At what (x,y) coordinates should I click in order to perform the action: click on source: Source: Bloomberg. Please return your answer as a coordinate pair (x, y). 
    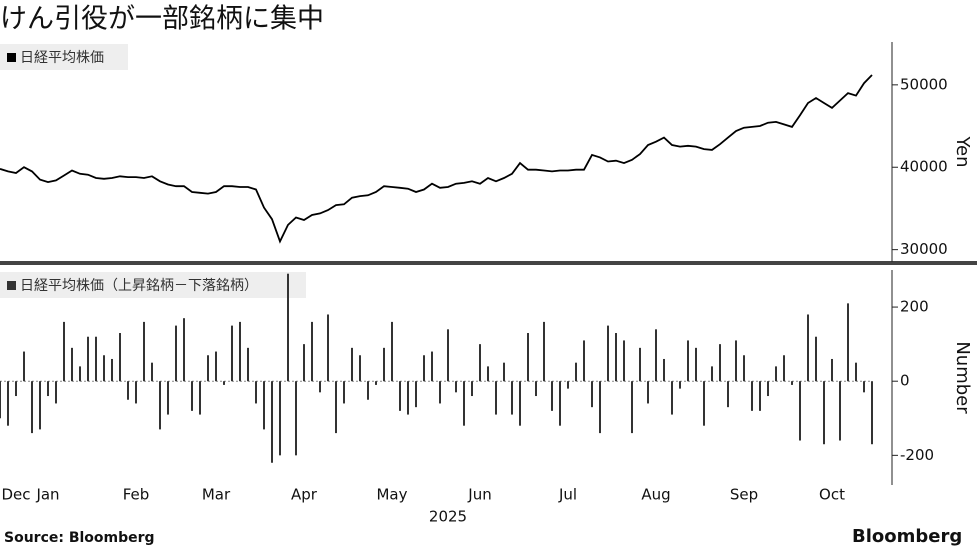
    Looking at the image, I should click on (79, 538).